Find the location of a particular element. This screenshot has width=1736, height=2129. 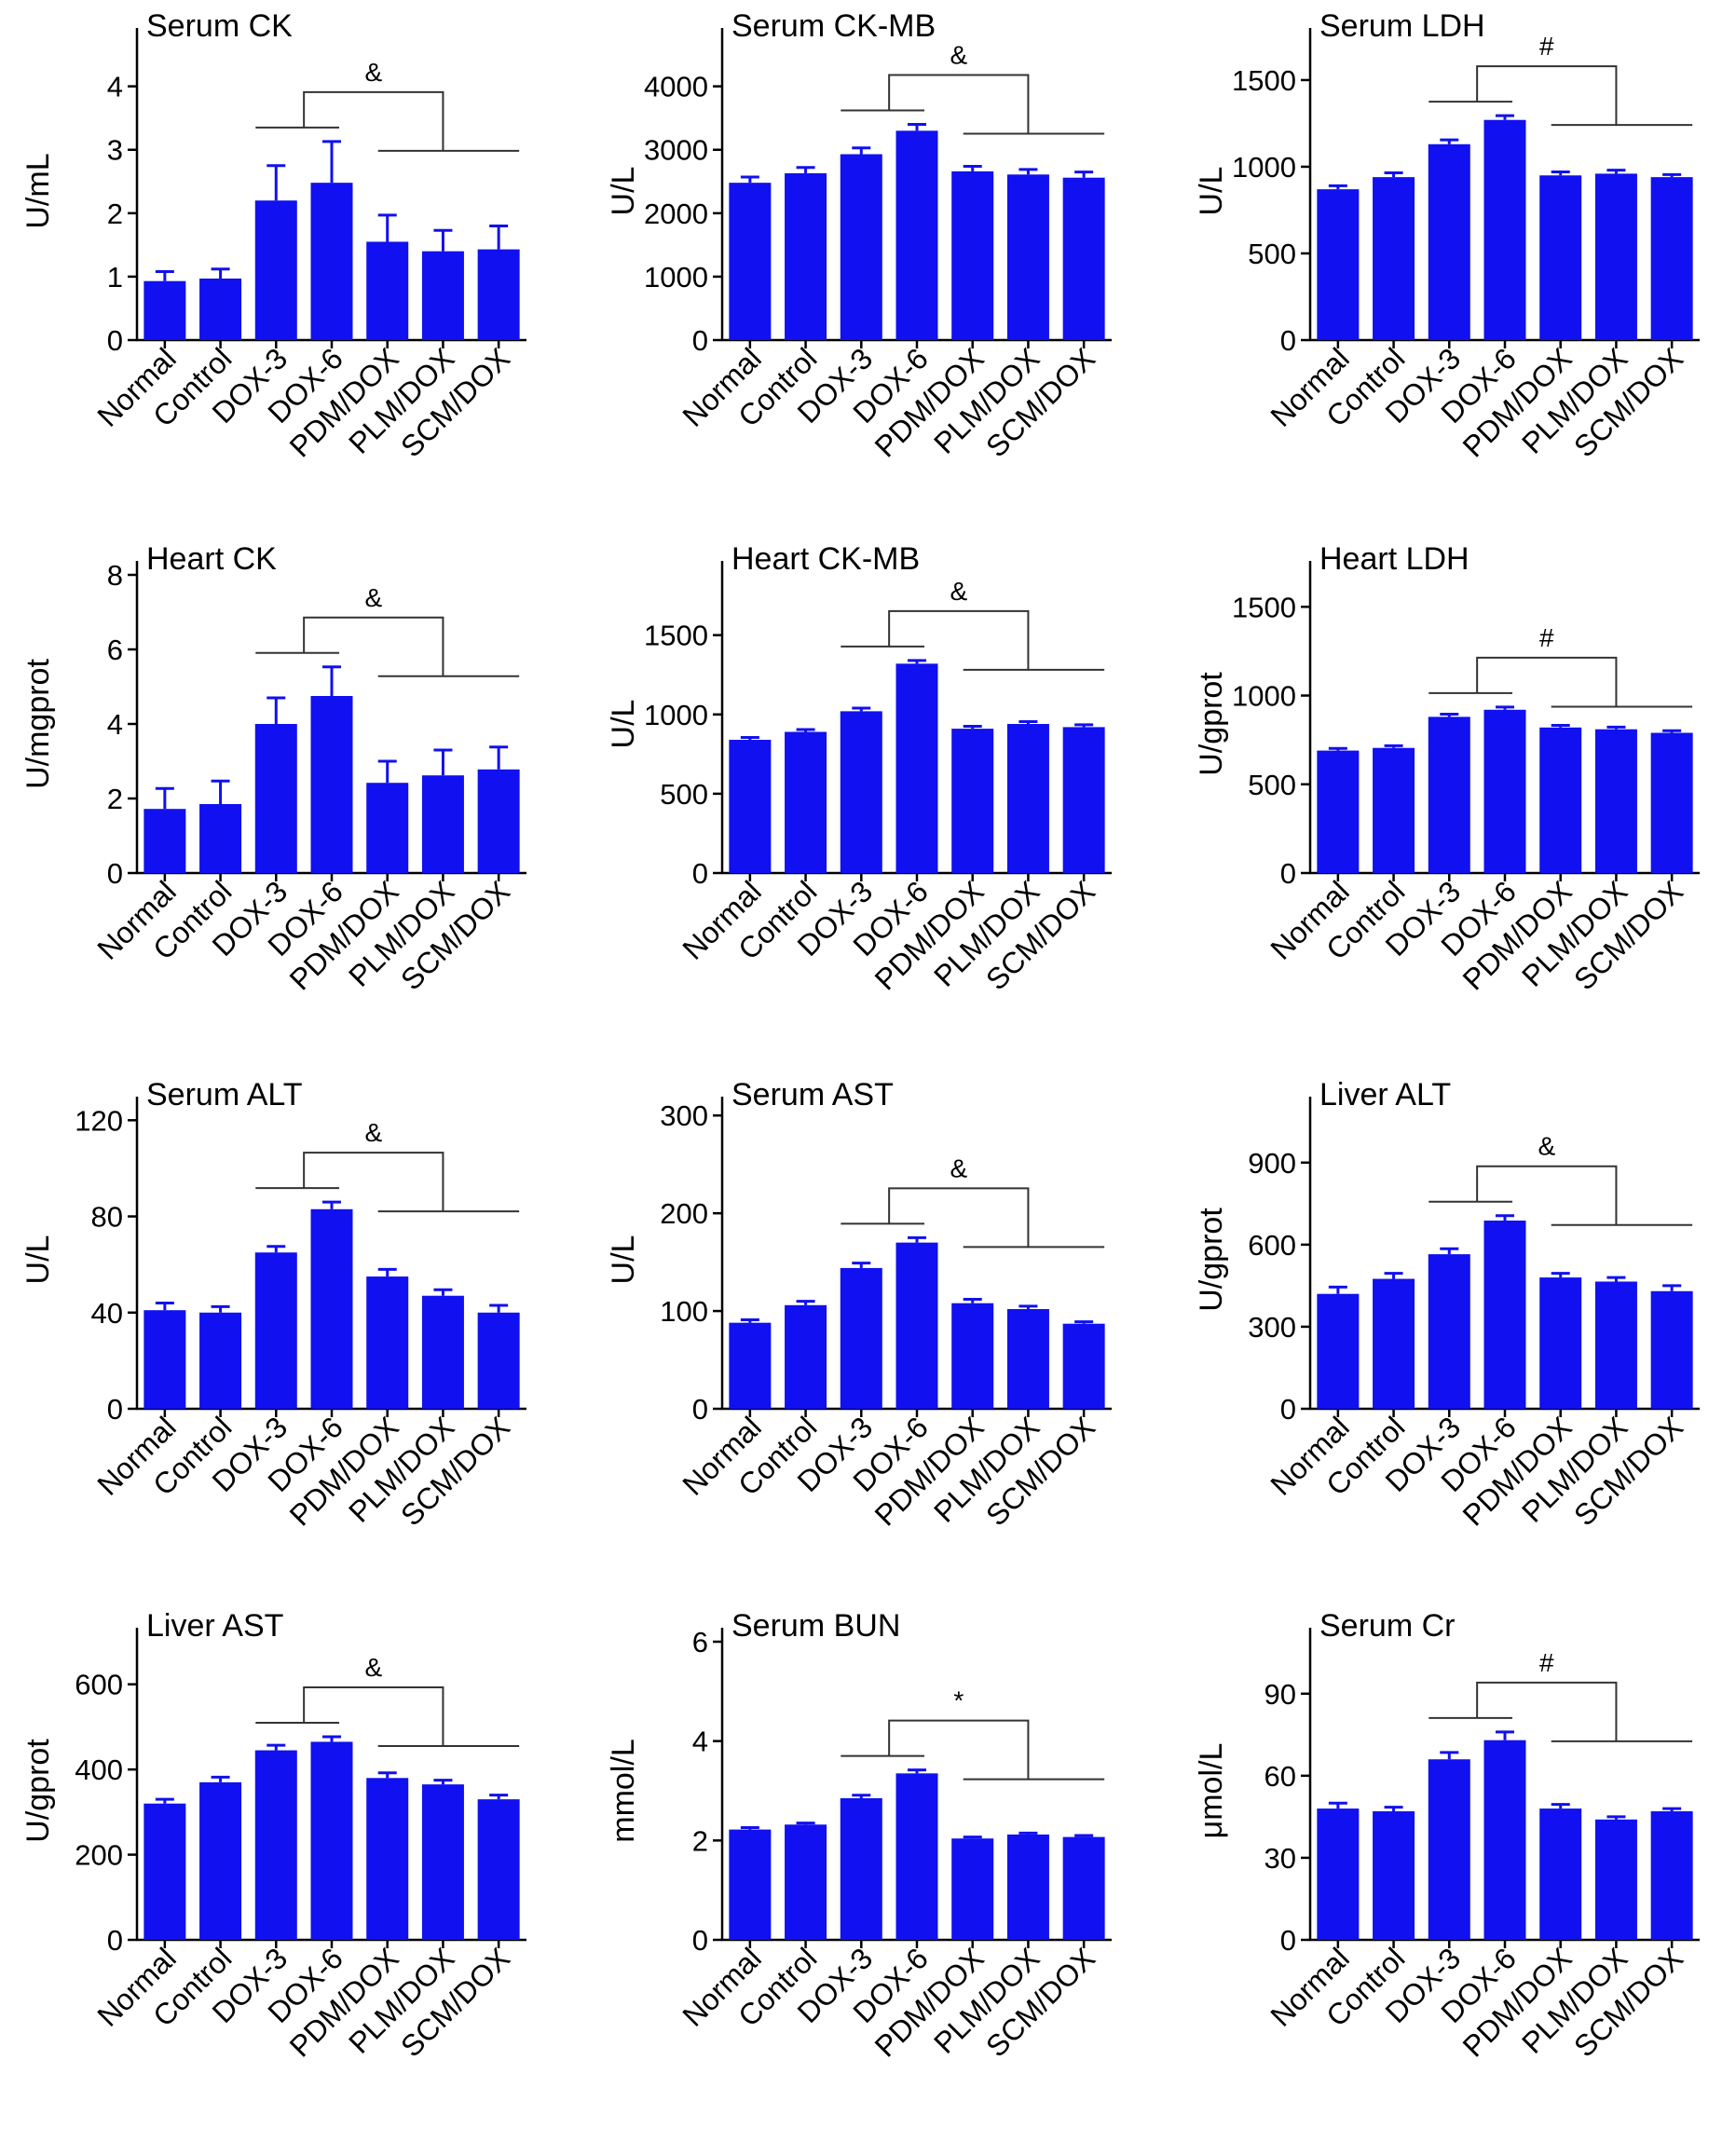

chart-title: Liver ALT is located at coordinates (1385, 1094).